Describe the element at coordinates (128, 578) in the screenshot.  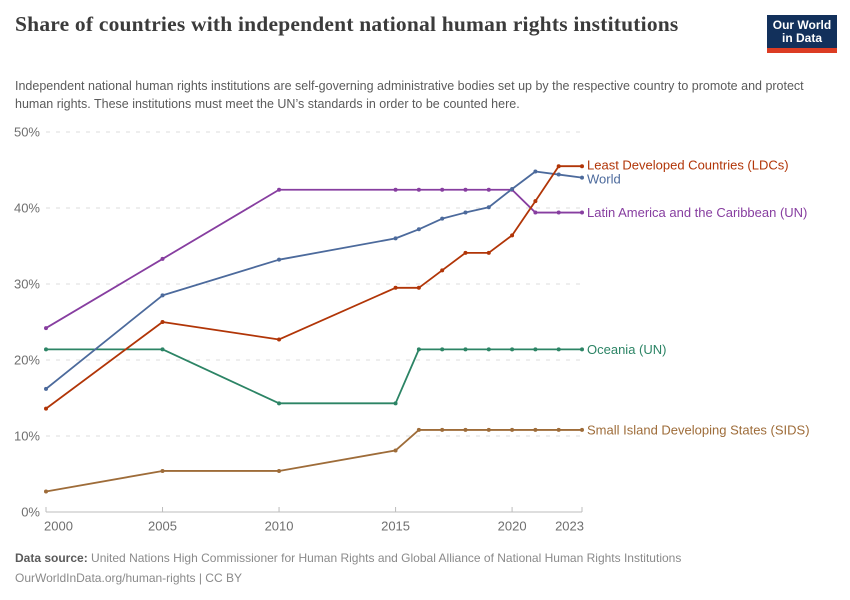
I see `footer-link: OurWorldInData.org/human-rights | CC BY` at that location.